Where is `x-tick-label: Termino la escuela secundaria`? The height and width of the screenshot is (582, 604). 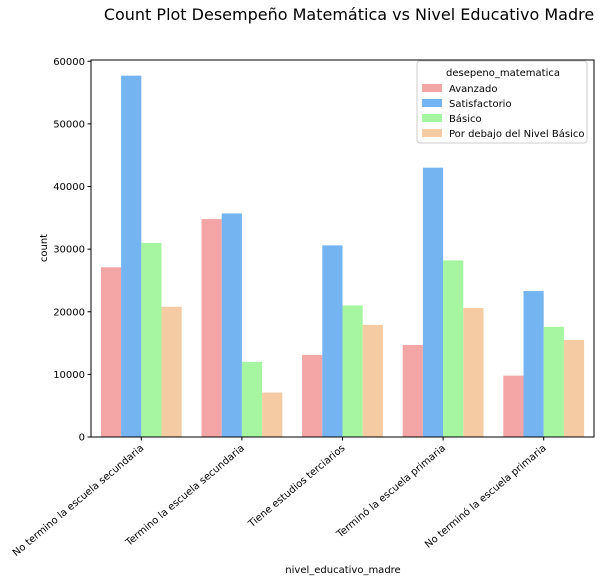
x-tick-label: Termino la escuela secundaria is located at coordinates (185, 496).